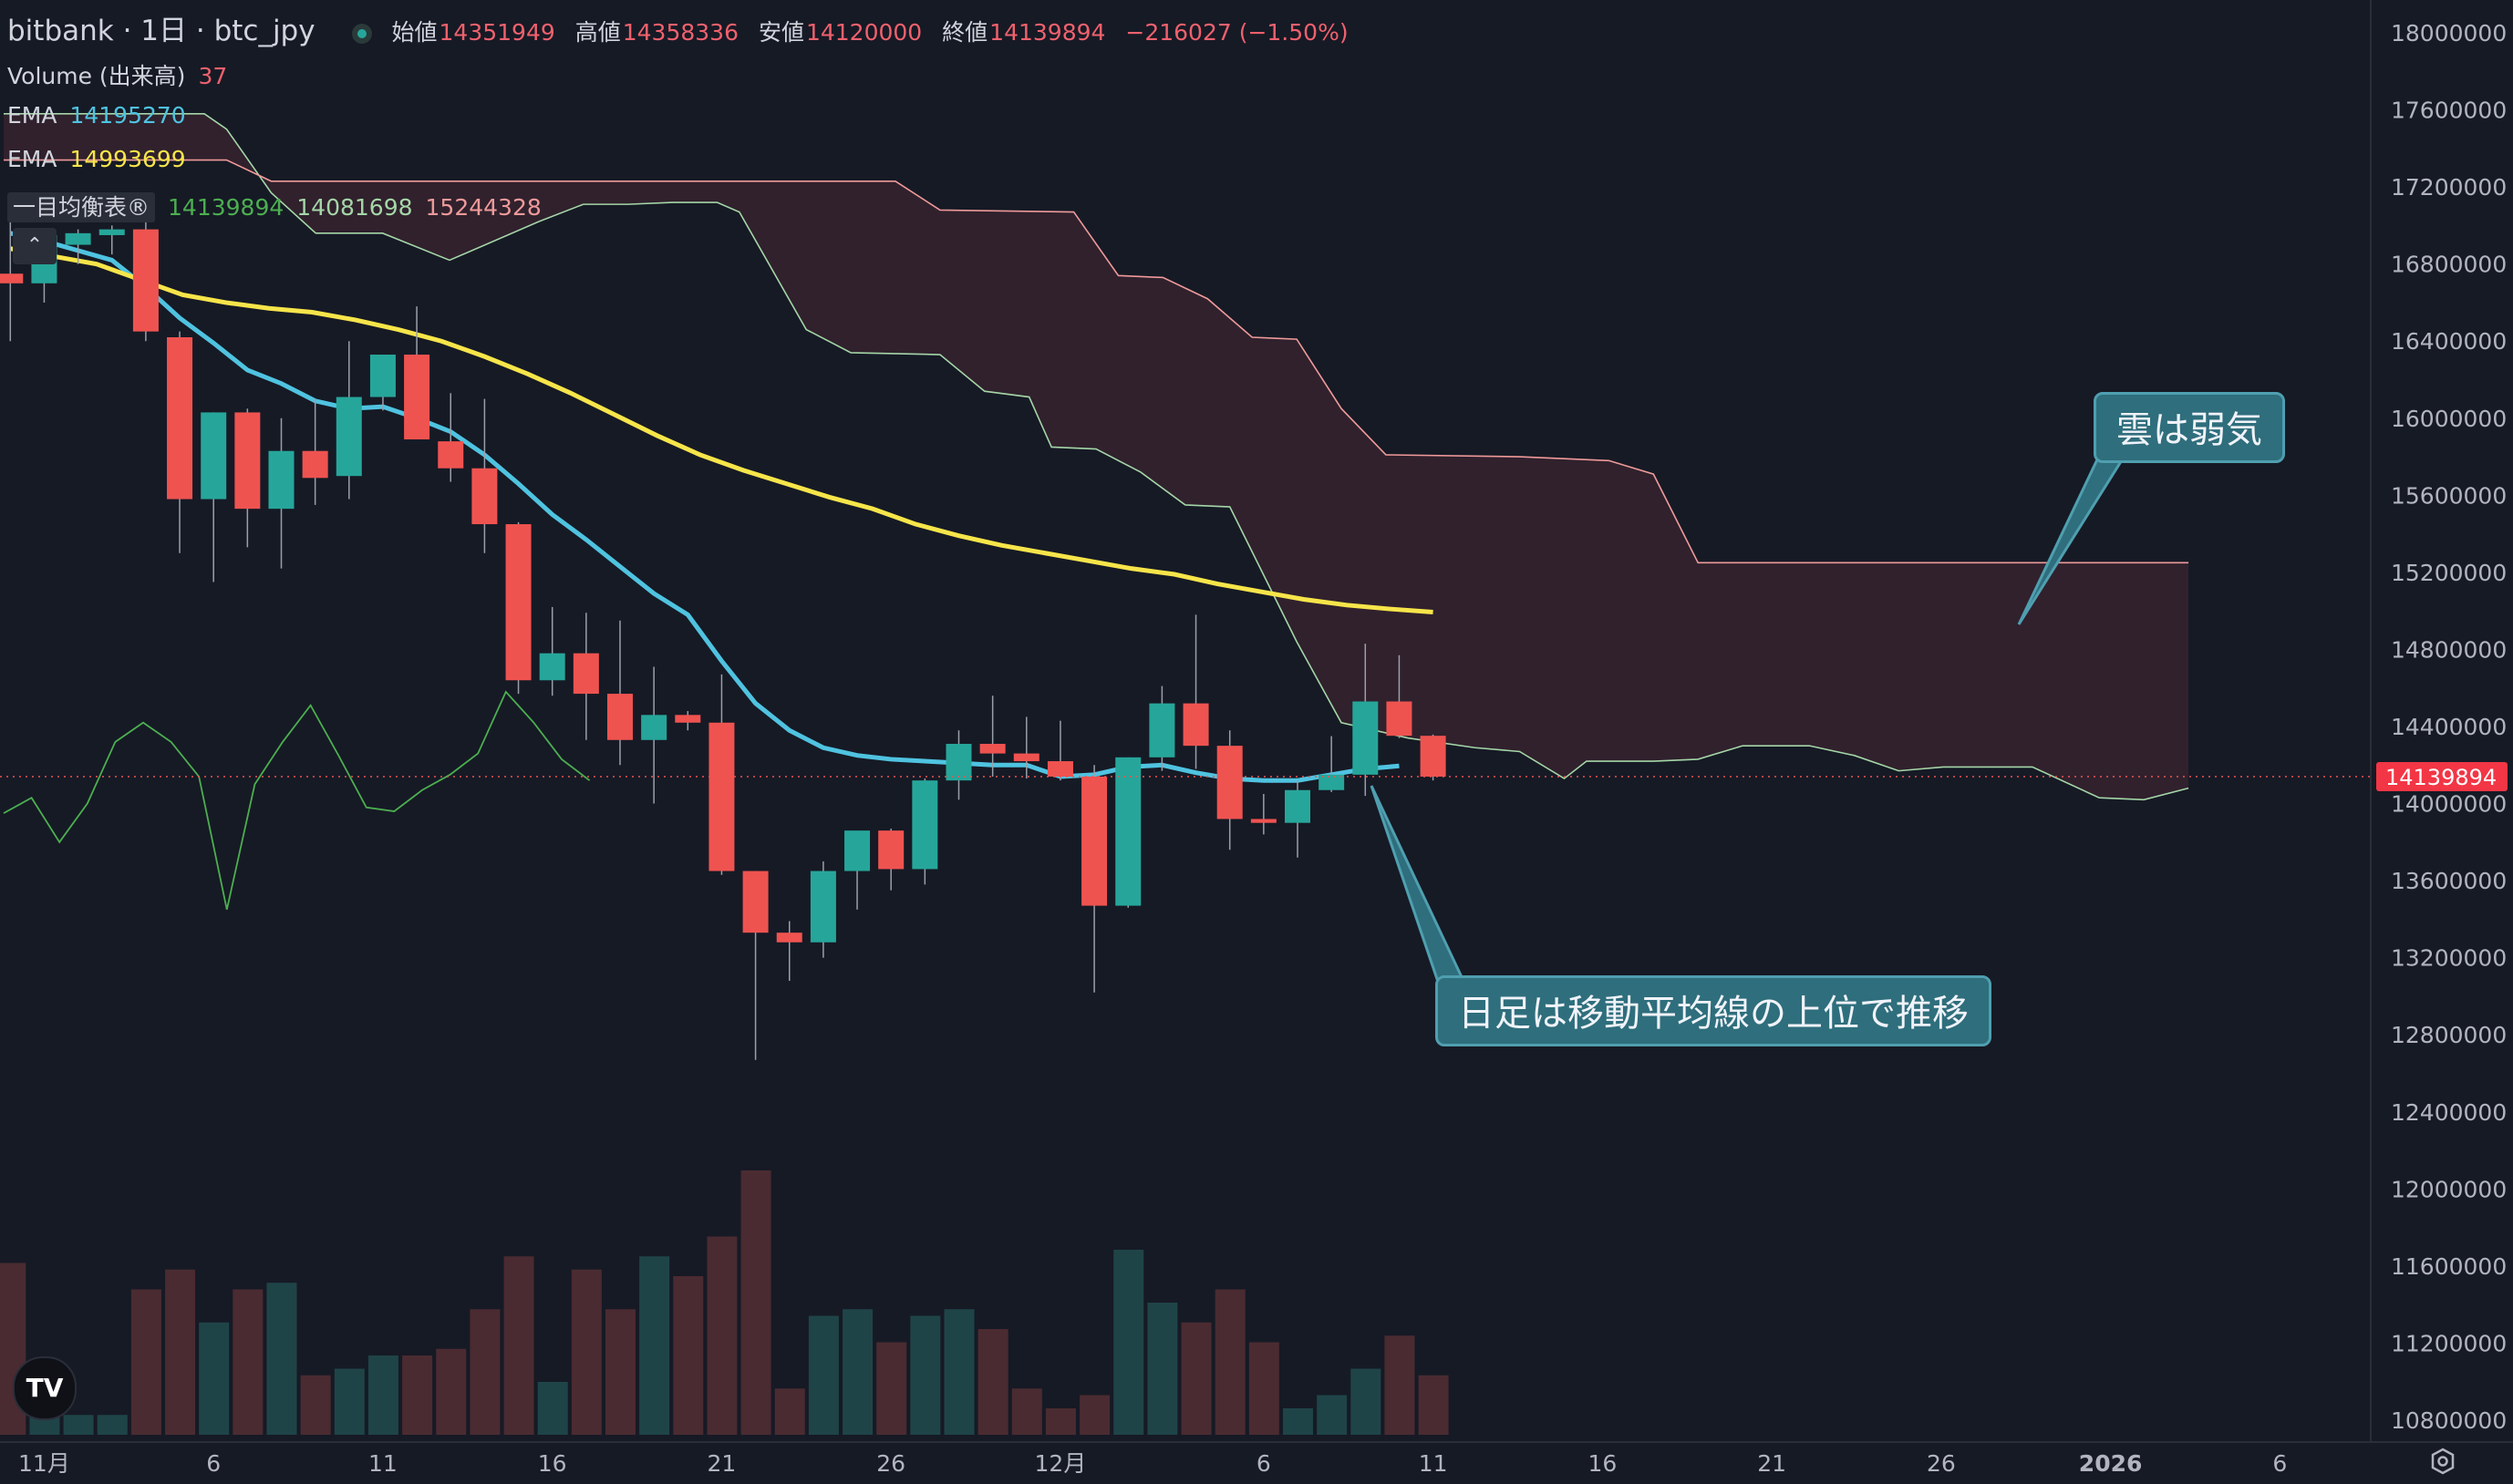 The height and width of the screenshot is (1484, 2513). I want to click on tradingview-logo-icon: TV, so click(45, 1388).